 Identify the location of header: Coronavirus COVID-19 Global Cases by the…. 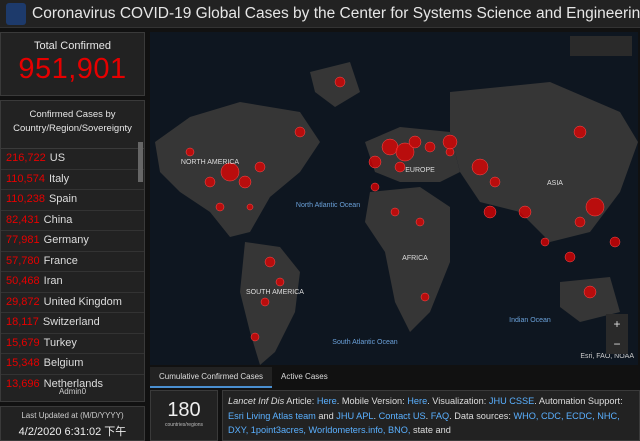
(320, 14).